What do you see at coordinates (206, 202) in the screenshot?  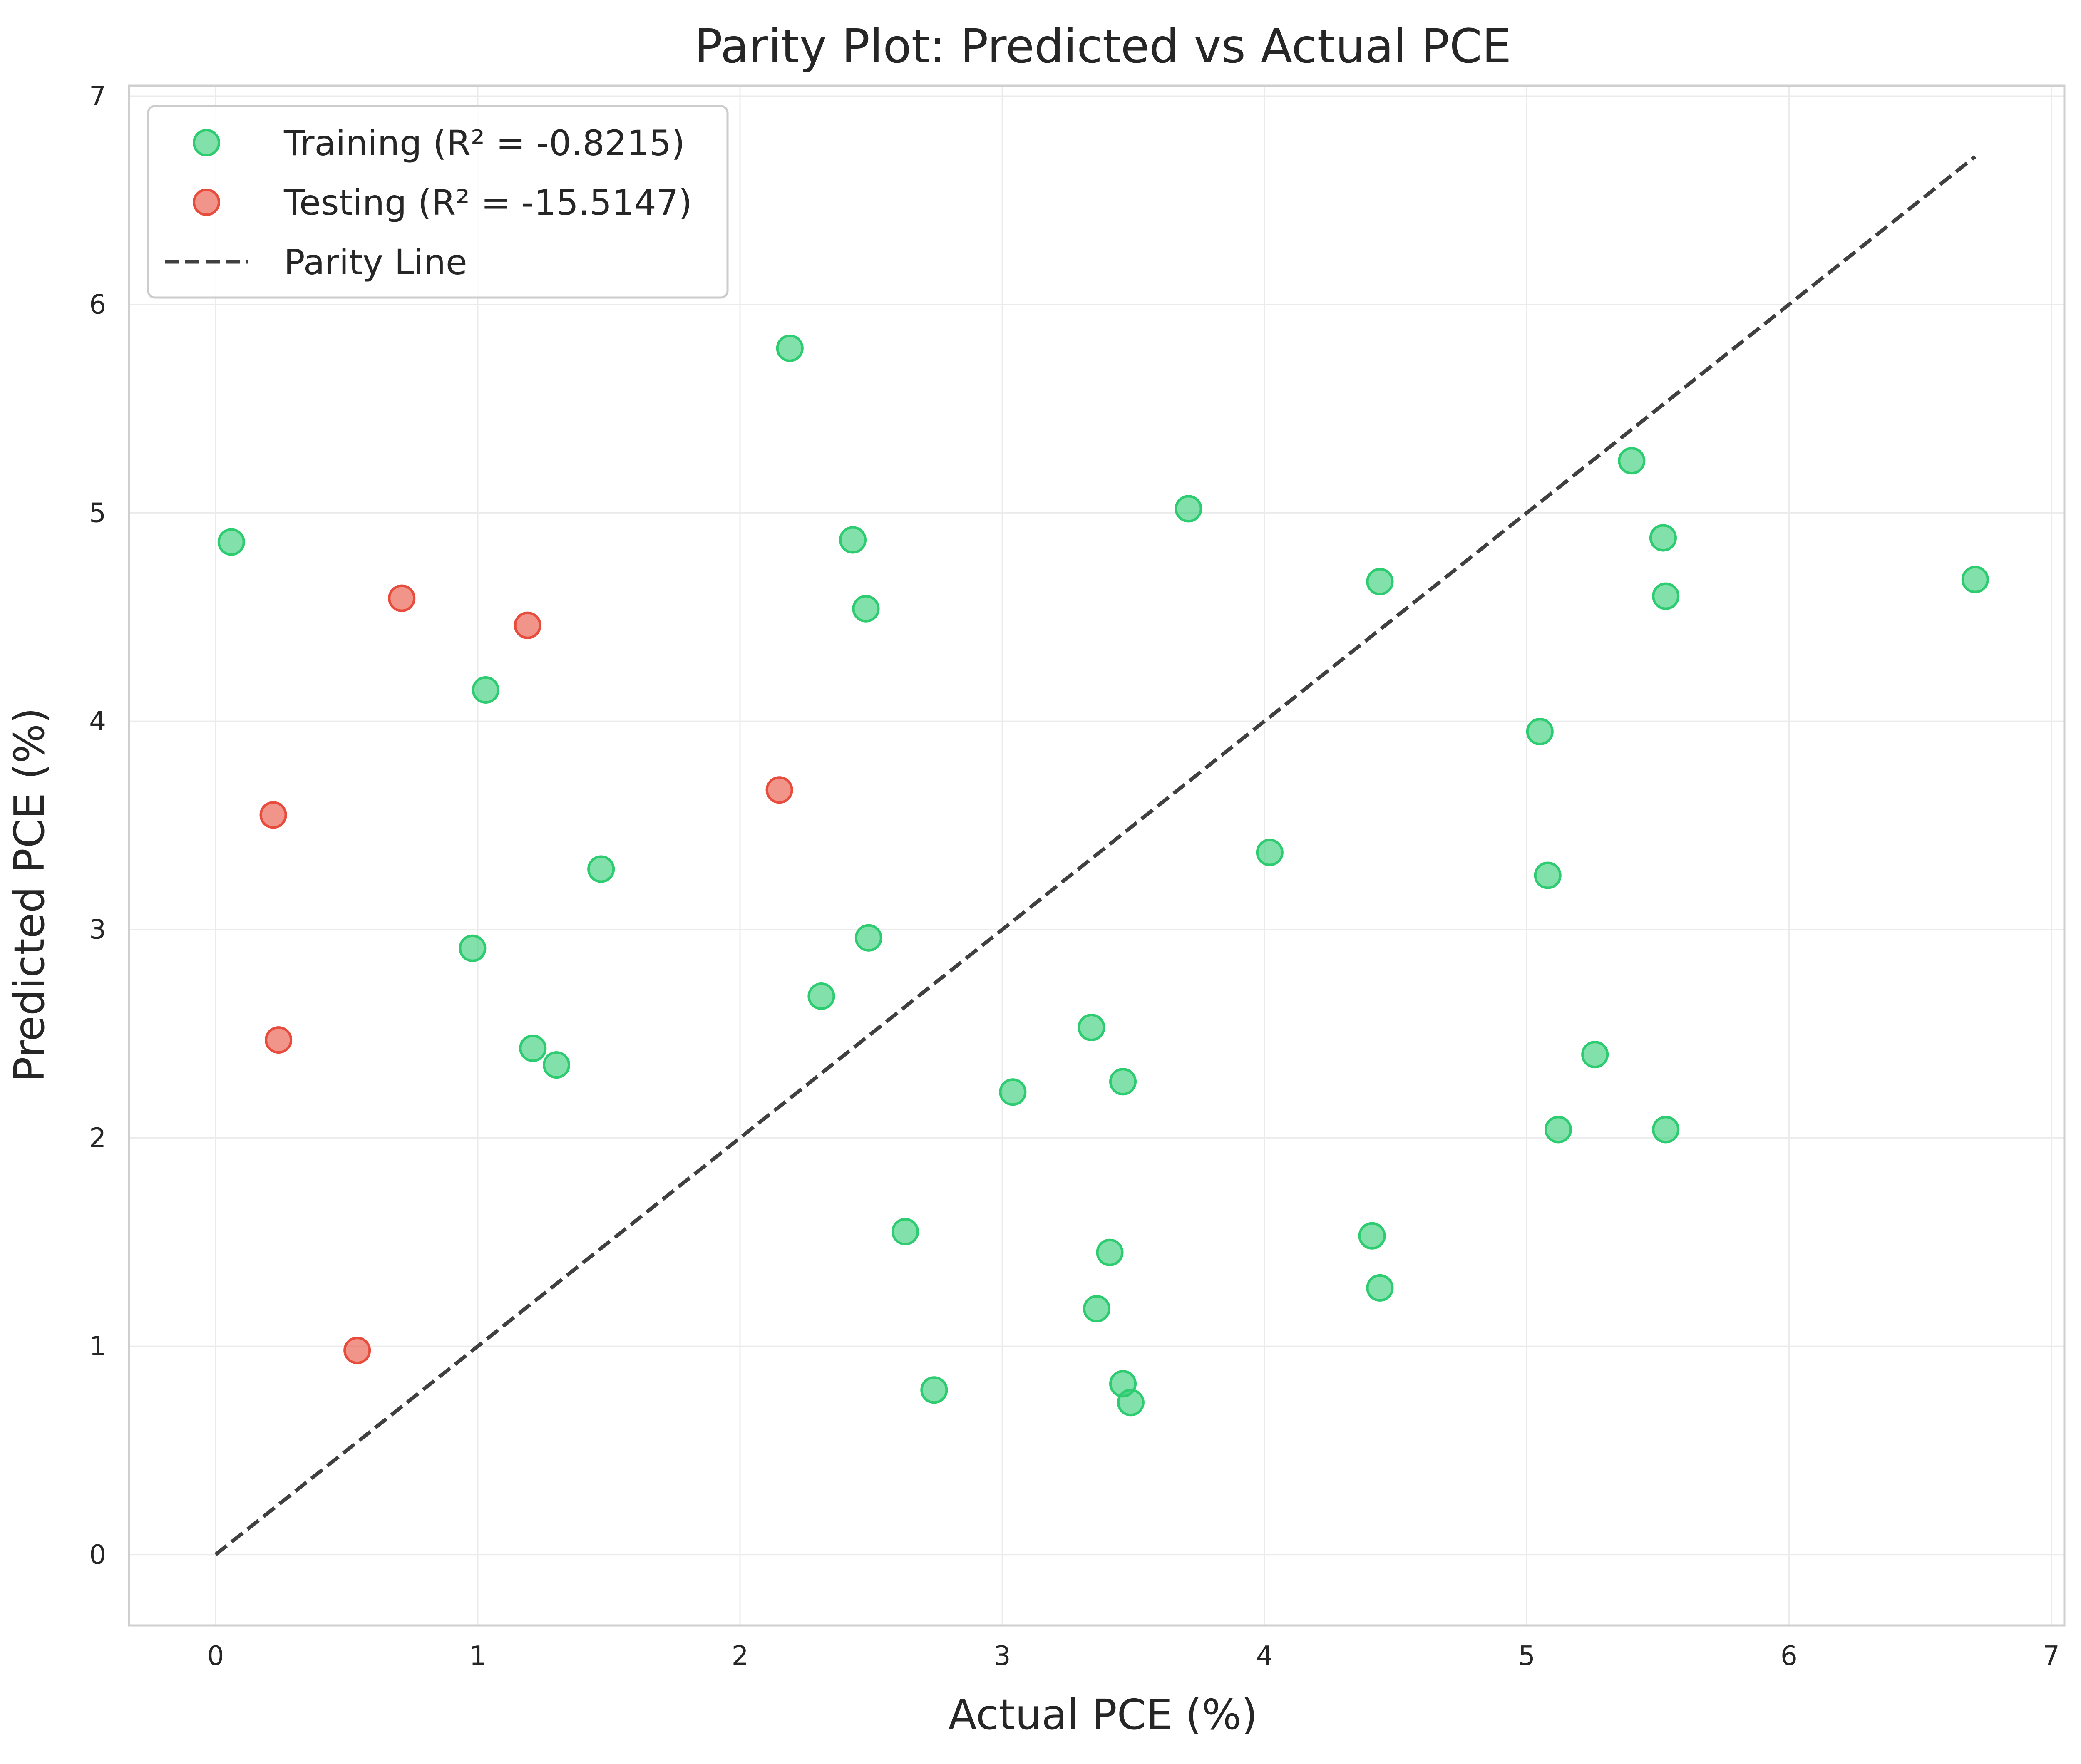 I see `legend-testing-marker` at bounding box center [206, 202].